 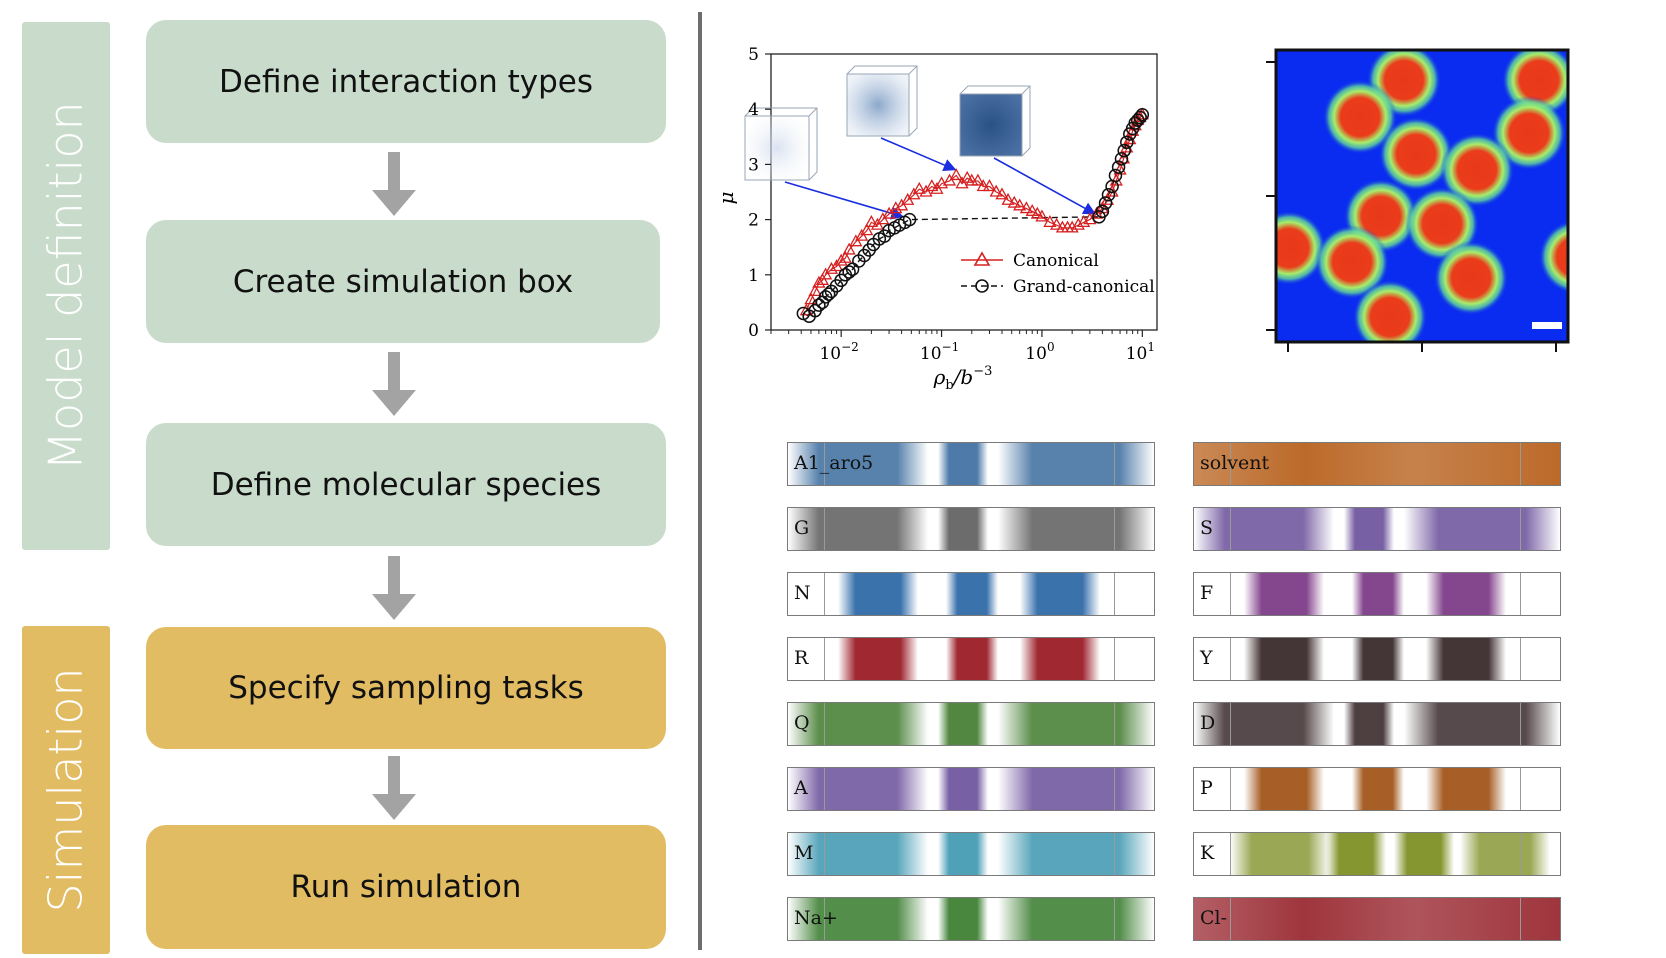 I want to click on inset-box-high, so click(x=1028, y=150).